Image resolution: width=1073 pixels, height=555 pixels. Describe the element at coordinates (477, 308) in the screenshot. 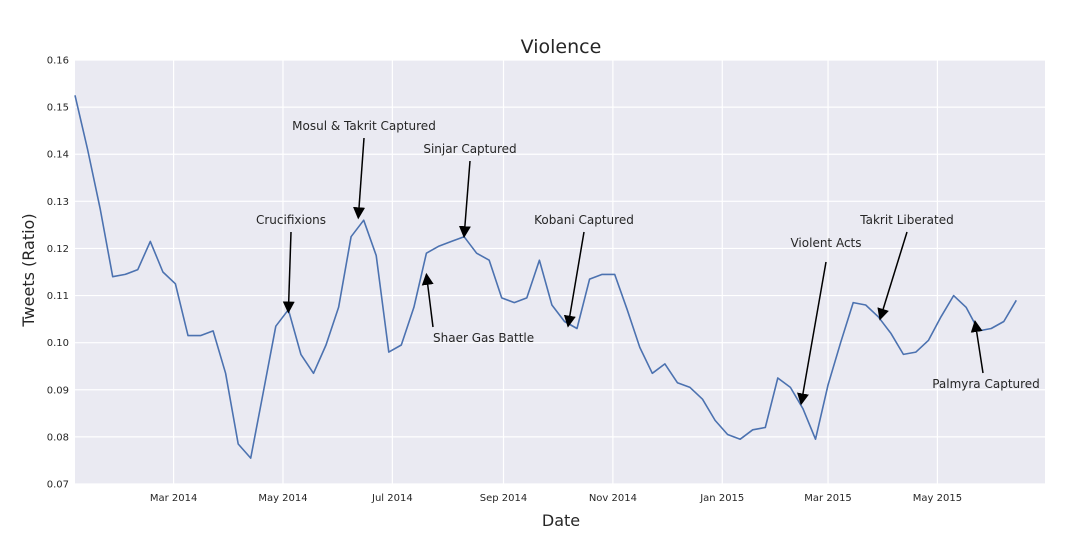

I see `annotation: Shaer Gas Battle` at that location.